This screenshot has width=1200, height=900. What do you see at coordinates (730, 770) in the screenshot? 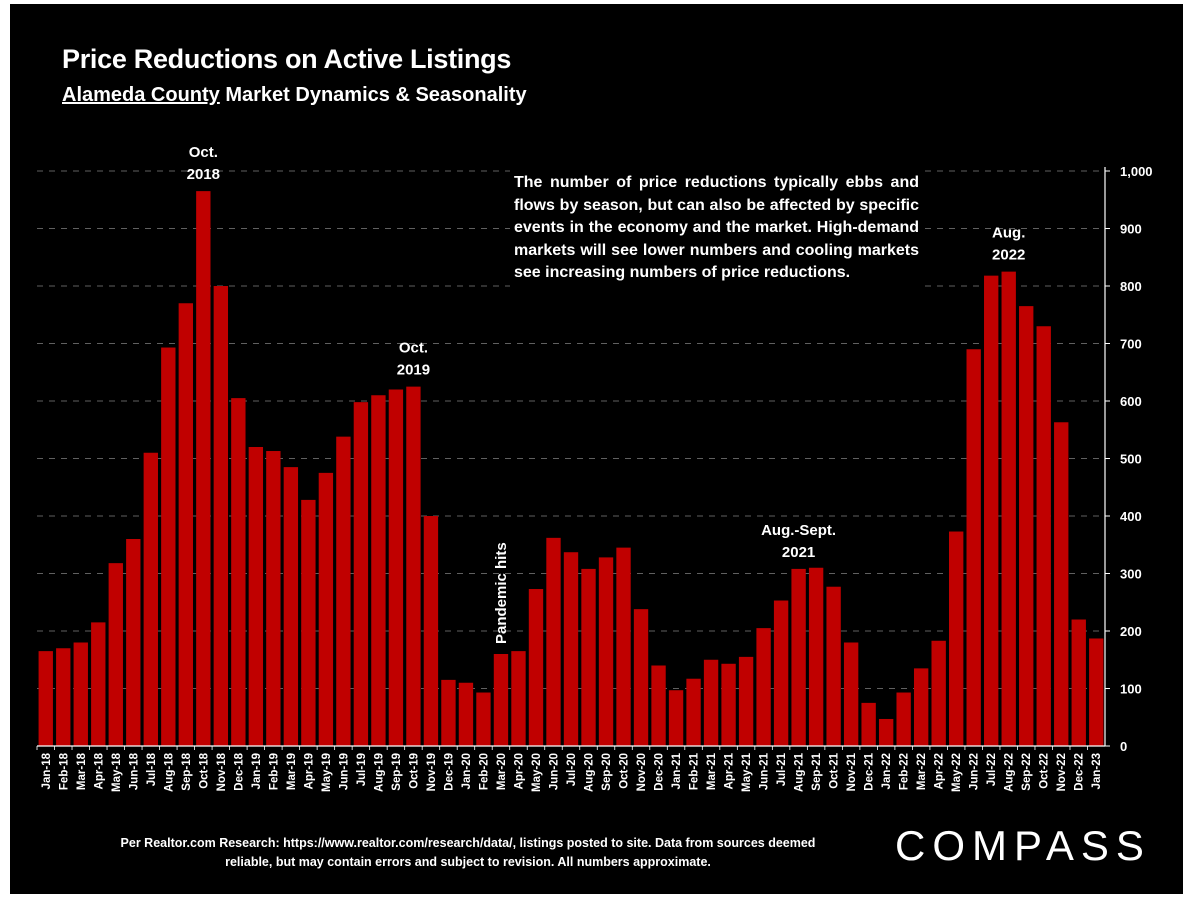
I see `x-tick-label: Apr-21` at bounding box center [730, 770].